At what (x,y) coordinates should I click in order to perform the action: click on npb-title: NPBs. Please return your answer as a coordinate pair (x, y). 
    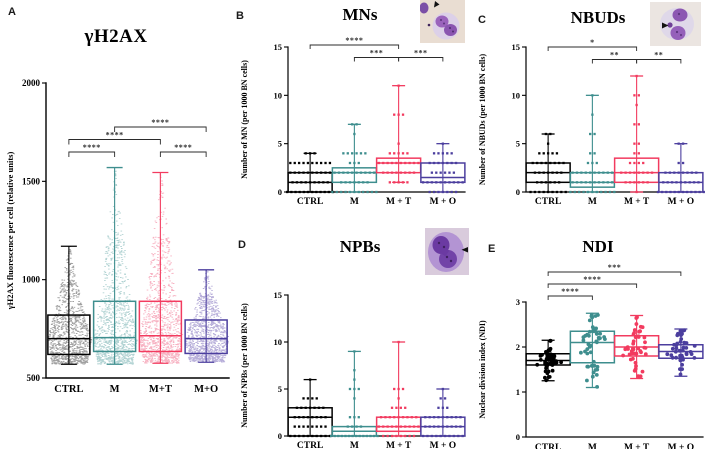
    Looking at the image, I should click on (360, 246).